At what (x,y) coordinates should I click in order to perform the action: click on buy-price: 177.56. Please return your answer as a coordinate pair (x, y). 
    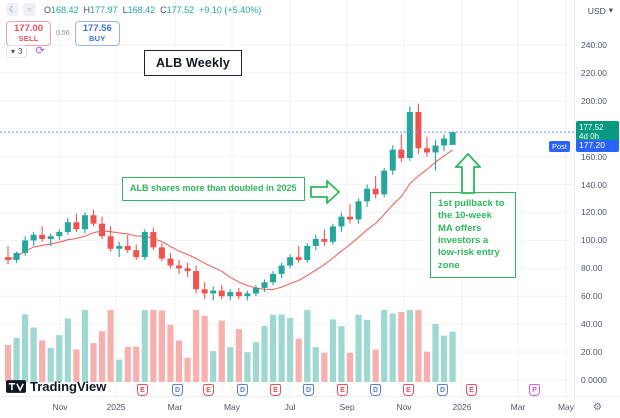
    Looking at the image, I should click on (97, 28).